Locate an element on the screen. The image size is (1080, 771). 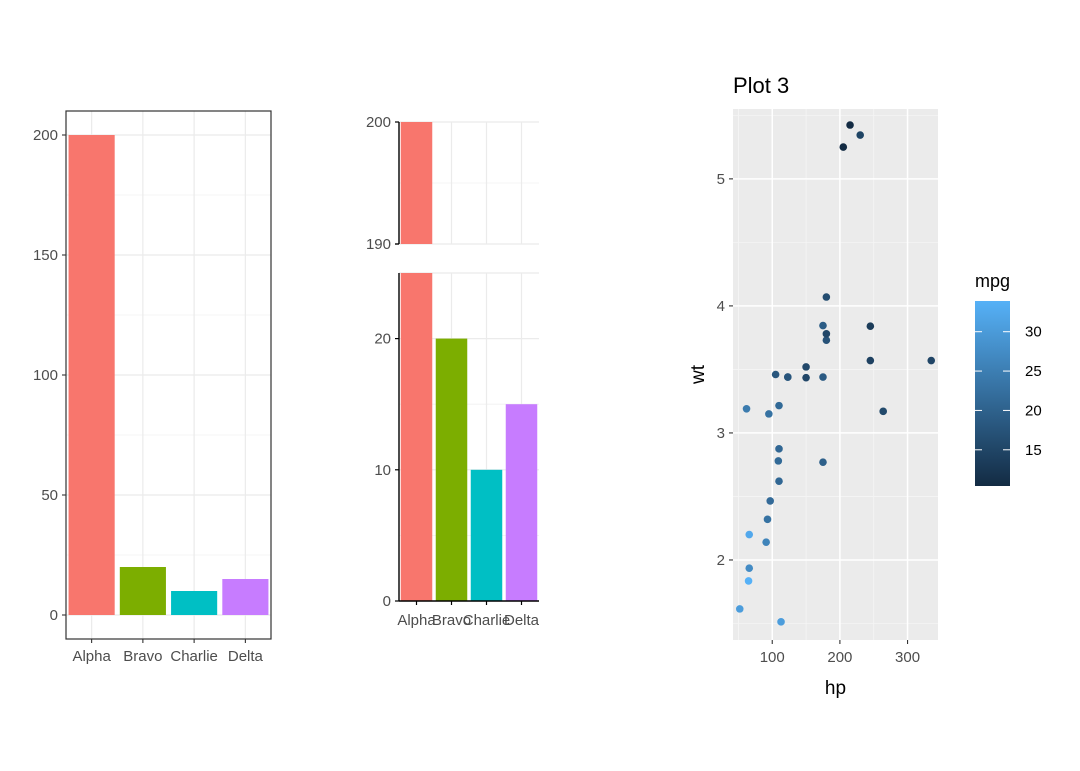
plot-1-y-axis: 0 50 100 150 200 is located at coordinates (49, 375).